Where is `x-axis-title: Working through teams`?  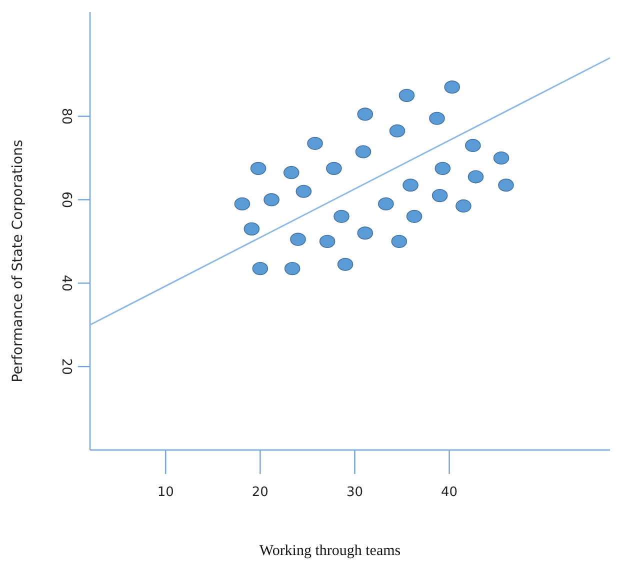
x-axis-title: Working through teams is located at coordinates (330, 551).